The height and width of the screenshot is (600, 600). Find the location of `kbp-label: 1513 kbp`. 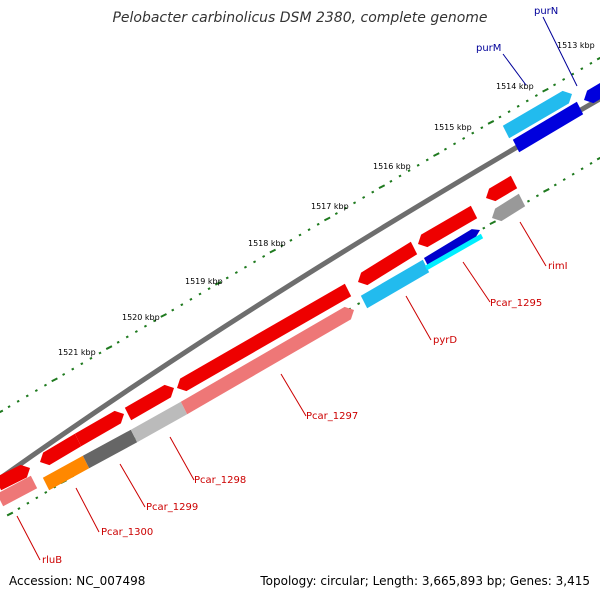

kbp-label: 1513 kbp is located at coordinates (576, 45).